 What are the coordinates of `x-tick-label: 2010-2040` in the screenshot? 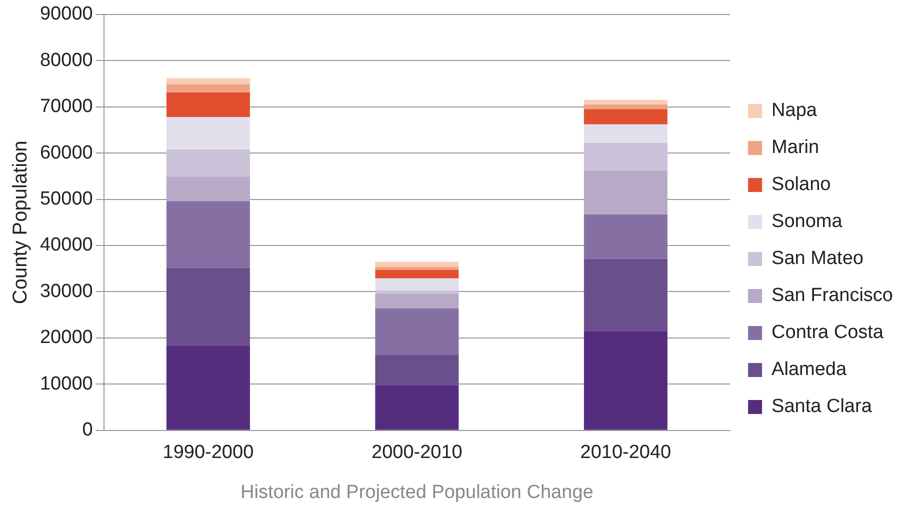 It's located at (626, 453).